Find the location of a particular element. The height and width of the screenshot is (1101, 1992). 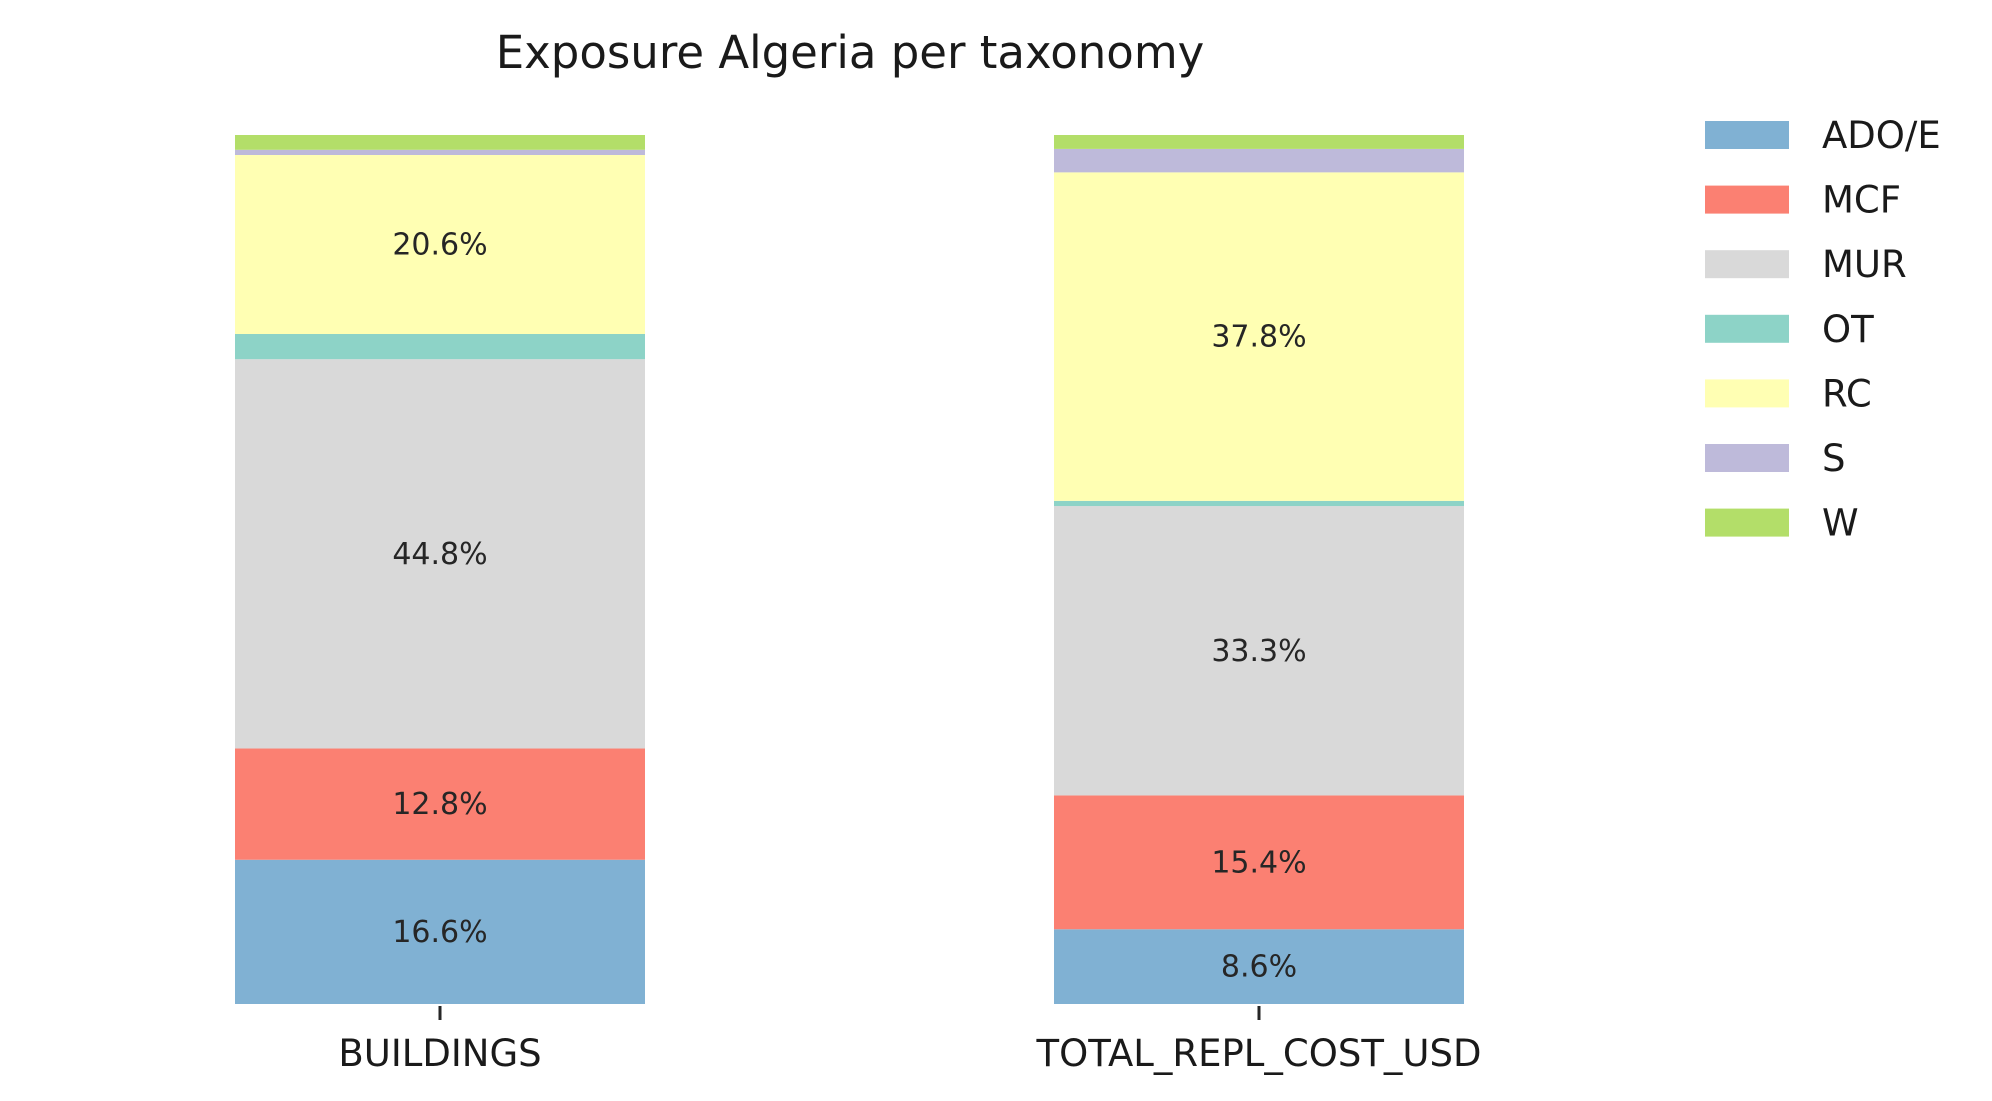

data-label-total-repl-cost-usd-mur: 33.3% is located at coordinates (1258, 651).